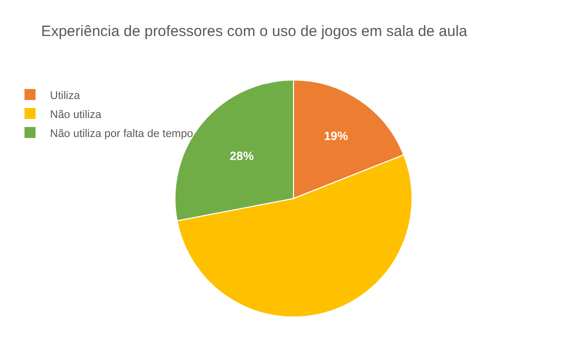 Image resolution: width=587 pixels, height=362 pixels. Describe the element at coordinates (65, 96) in the screenshot. I see `legend-label: Utiliza` at that location.